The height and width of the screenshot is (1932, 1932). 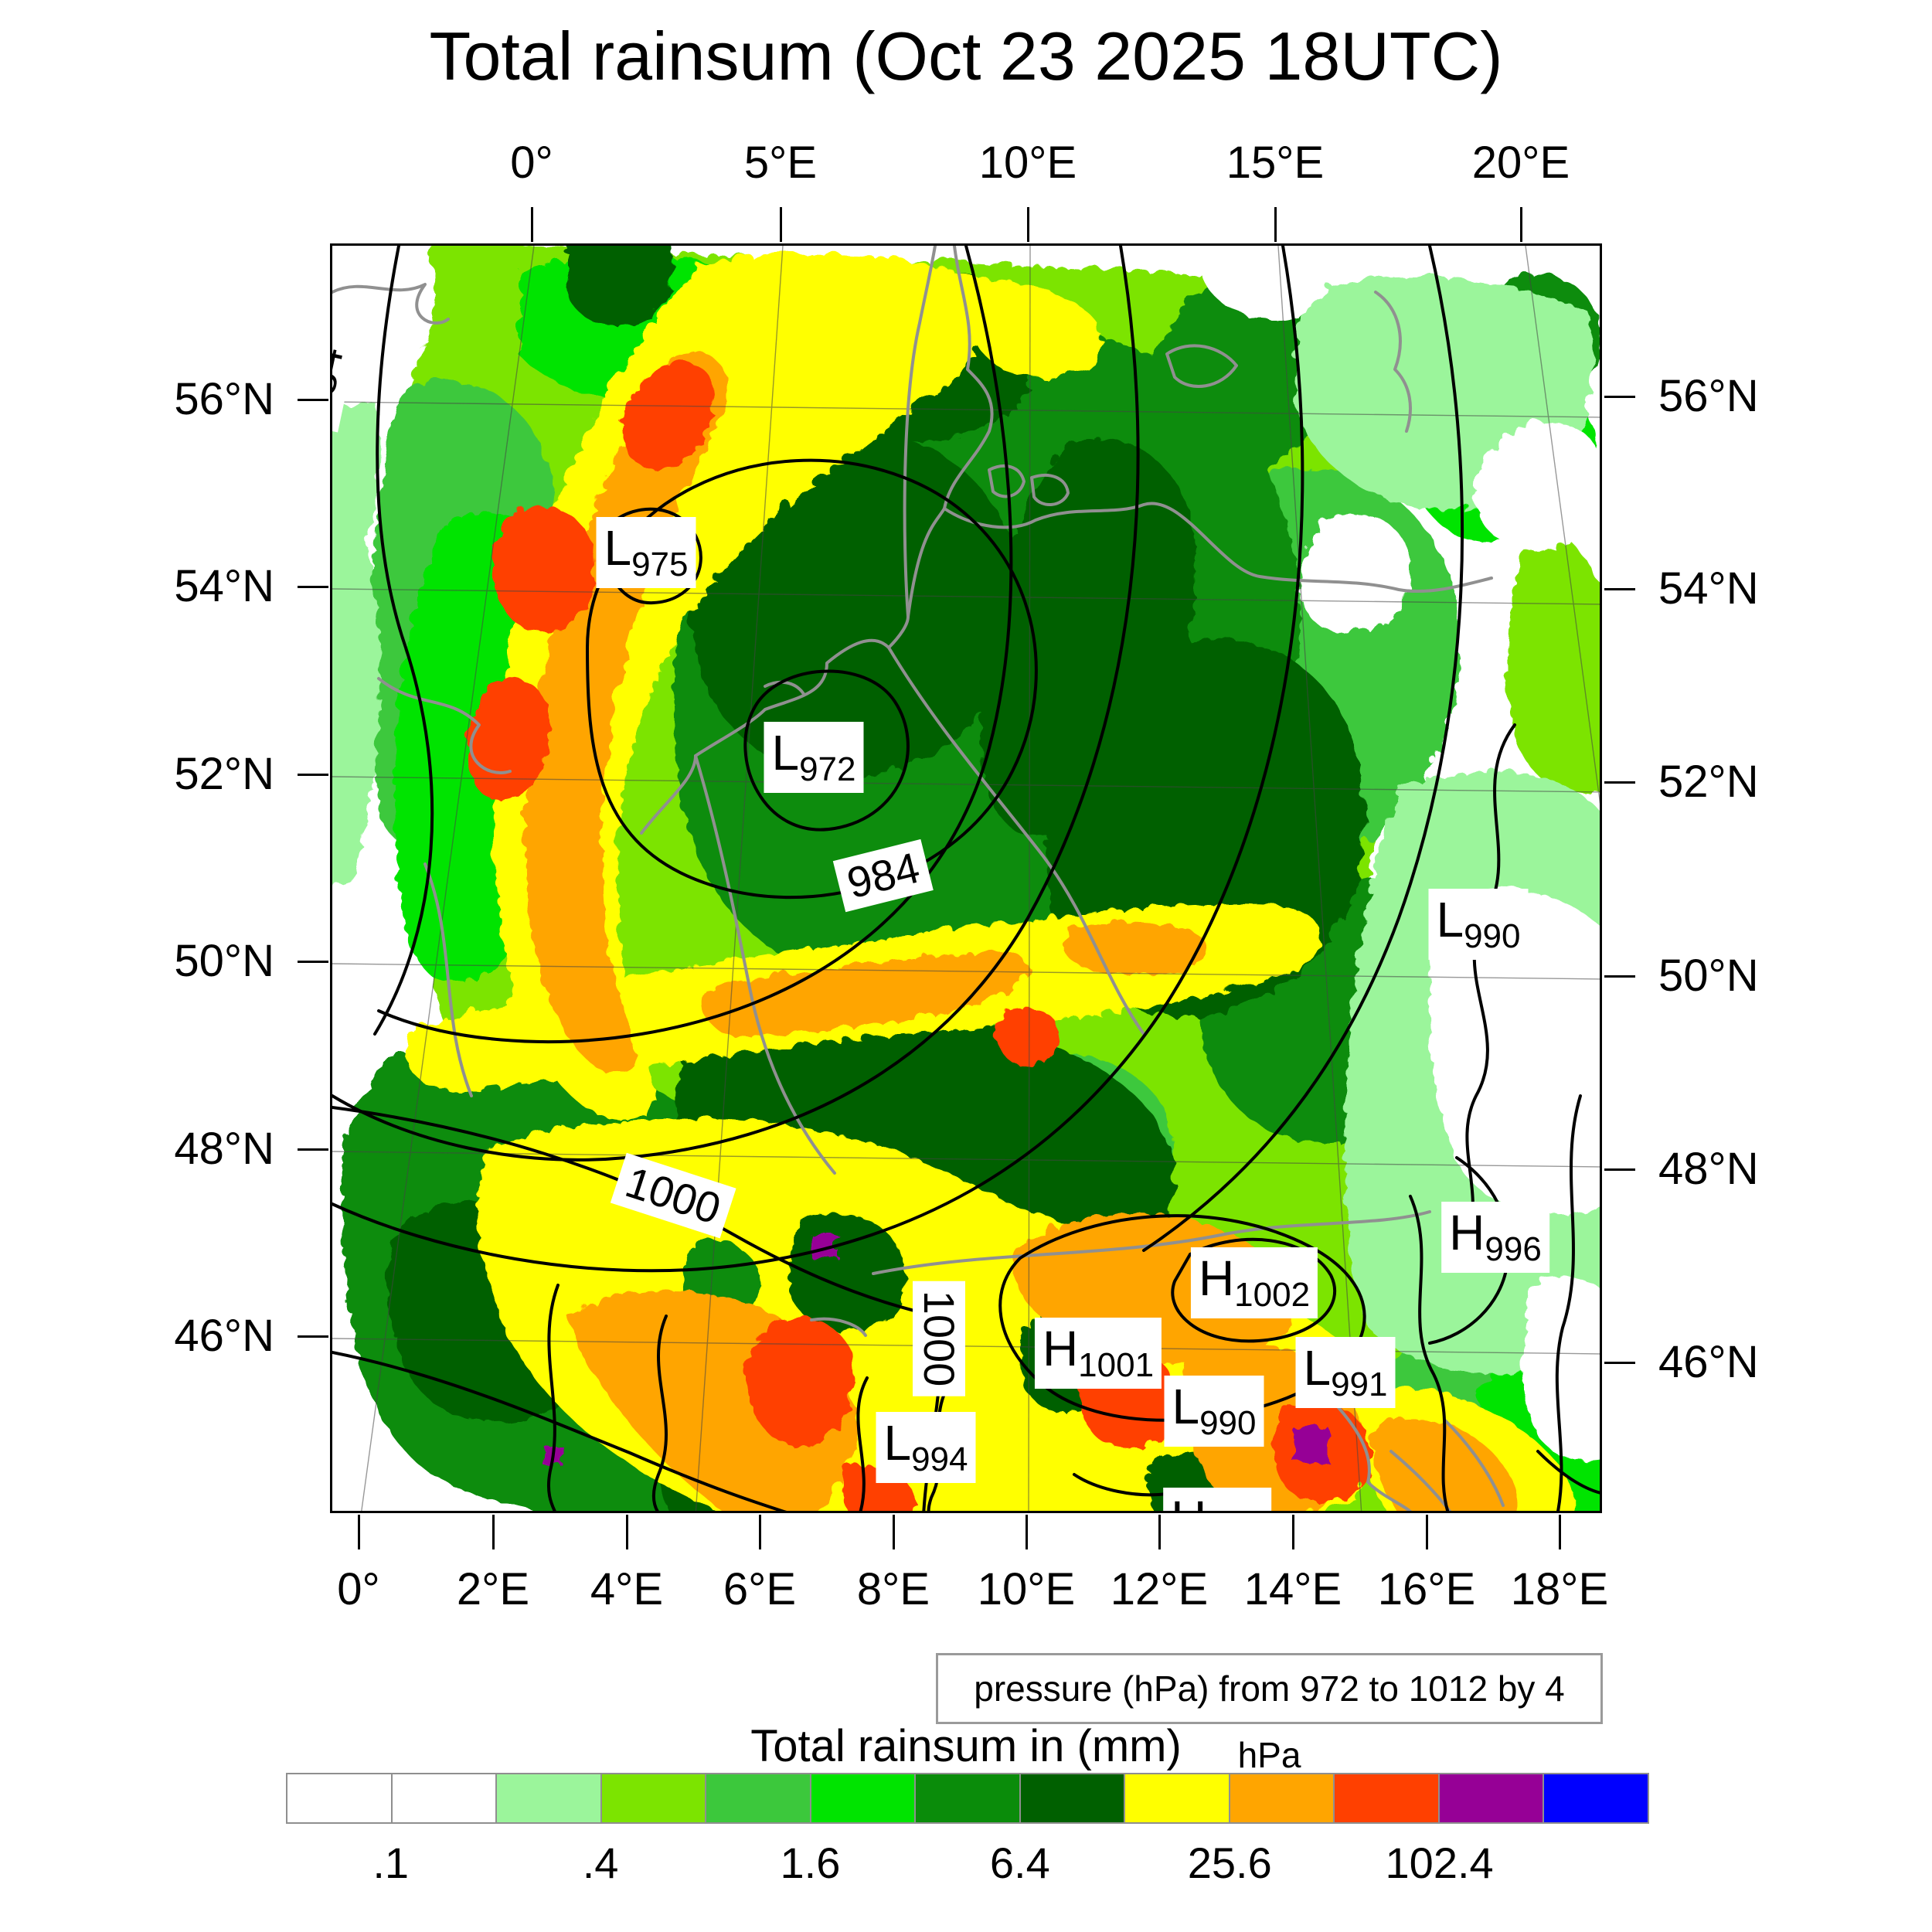 I want to click on left-axis-label: 56°N, so click(x=224, y=399).